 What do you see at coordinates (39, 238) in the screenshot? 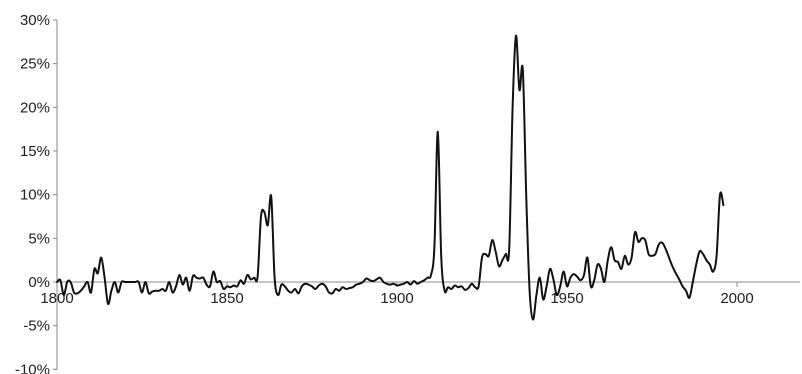
I see `y-tick-label: 5%` at bounding box center [39, 238].